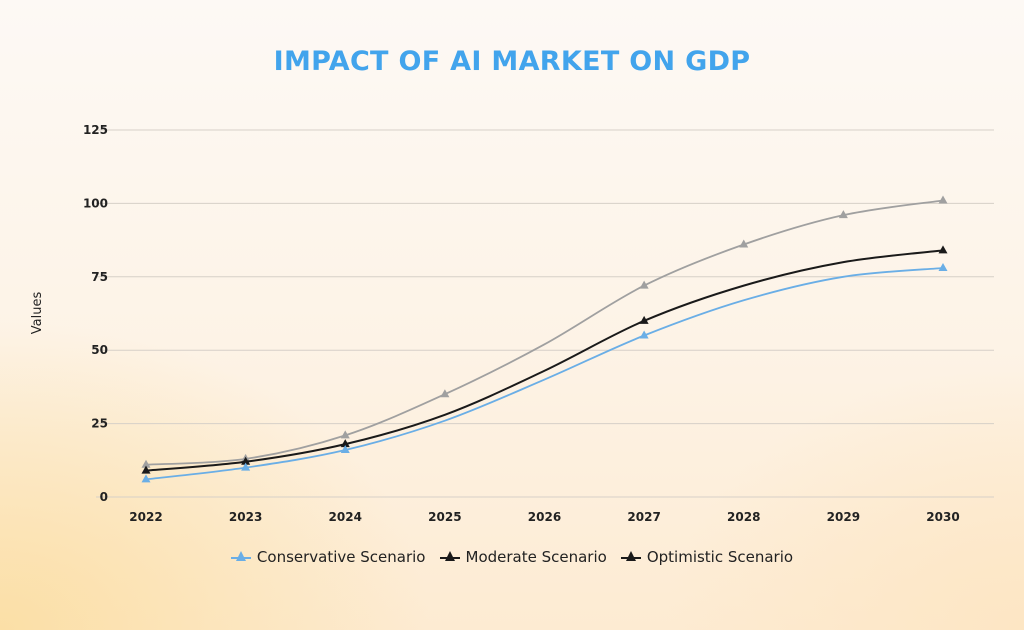 The image size is (1024, 630). Describe the element at coordinates (630, 557) in the screenshot. I see `legend-marker-optimistic` at that location.